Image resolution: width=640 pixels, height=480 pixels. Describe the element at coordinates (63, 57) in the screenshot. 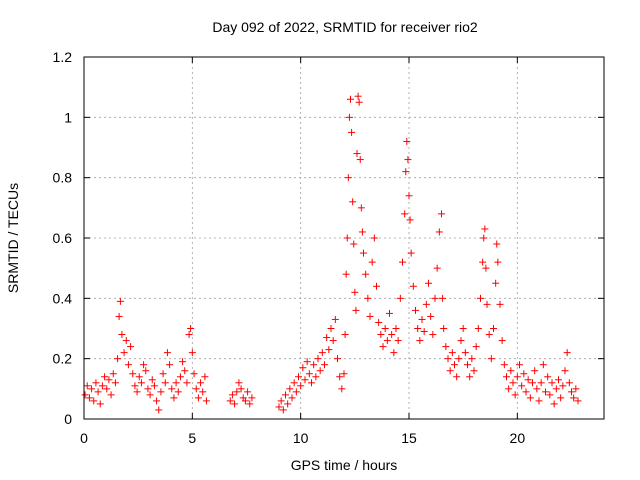

I see `y-tick-label: 1.2` at that location.